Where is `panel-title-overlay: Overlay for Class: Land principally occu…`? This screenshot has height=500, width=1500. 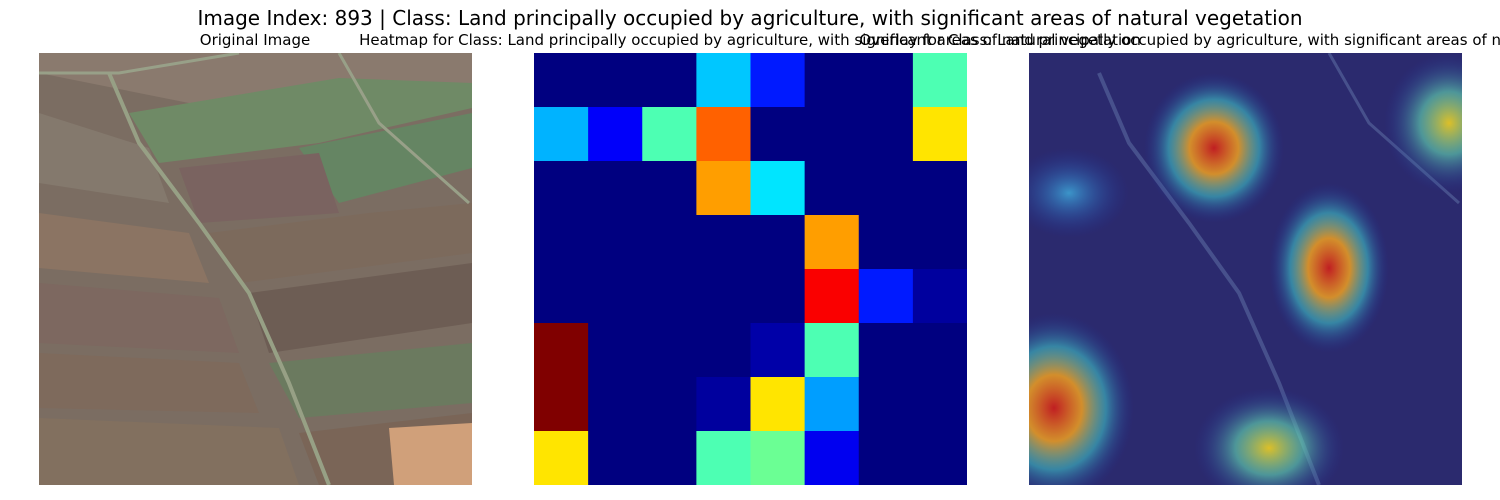
panel-title-overlay: Overlay for Class: Land principally occu… is located at coordinates (1179, 40).